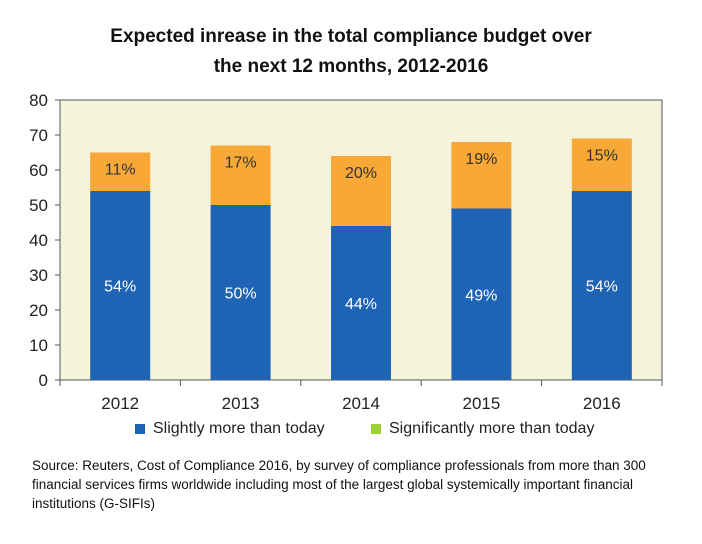 Image resolution: width=702 pixels, height=544 pixels. What do you see at coordinates (38, 135) in the screenshot?
I see `y-tick-label: 70` at bounding box center [38, 135].